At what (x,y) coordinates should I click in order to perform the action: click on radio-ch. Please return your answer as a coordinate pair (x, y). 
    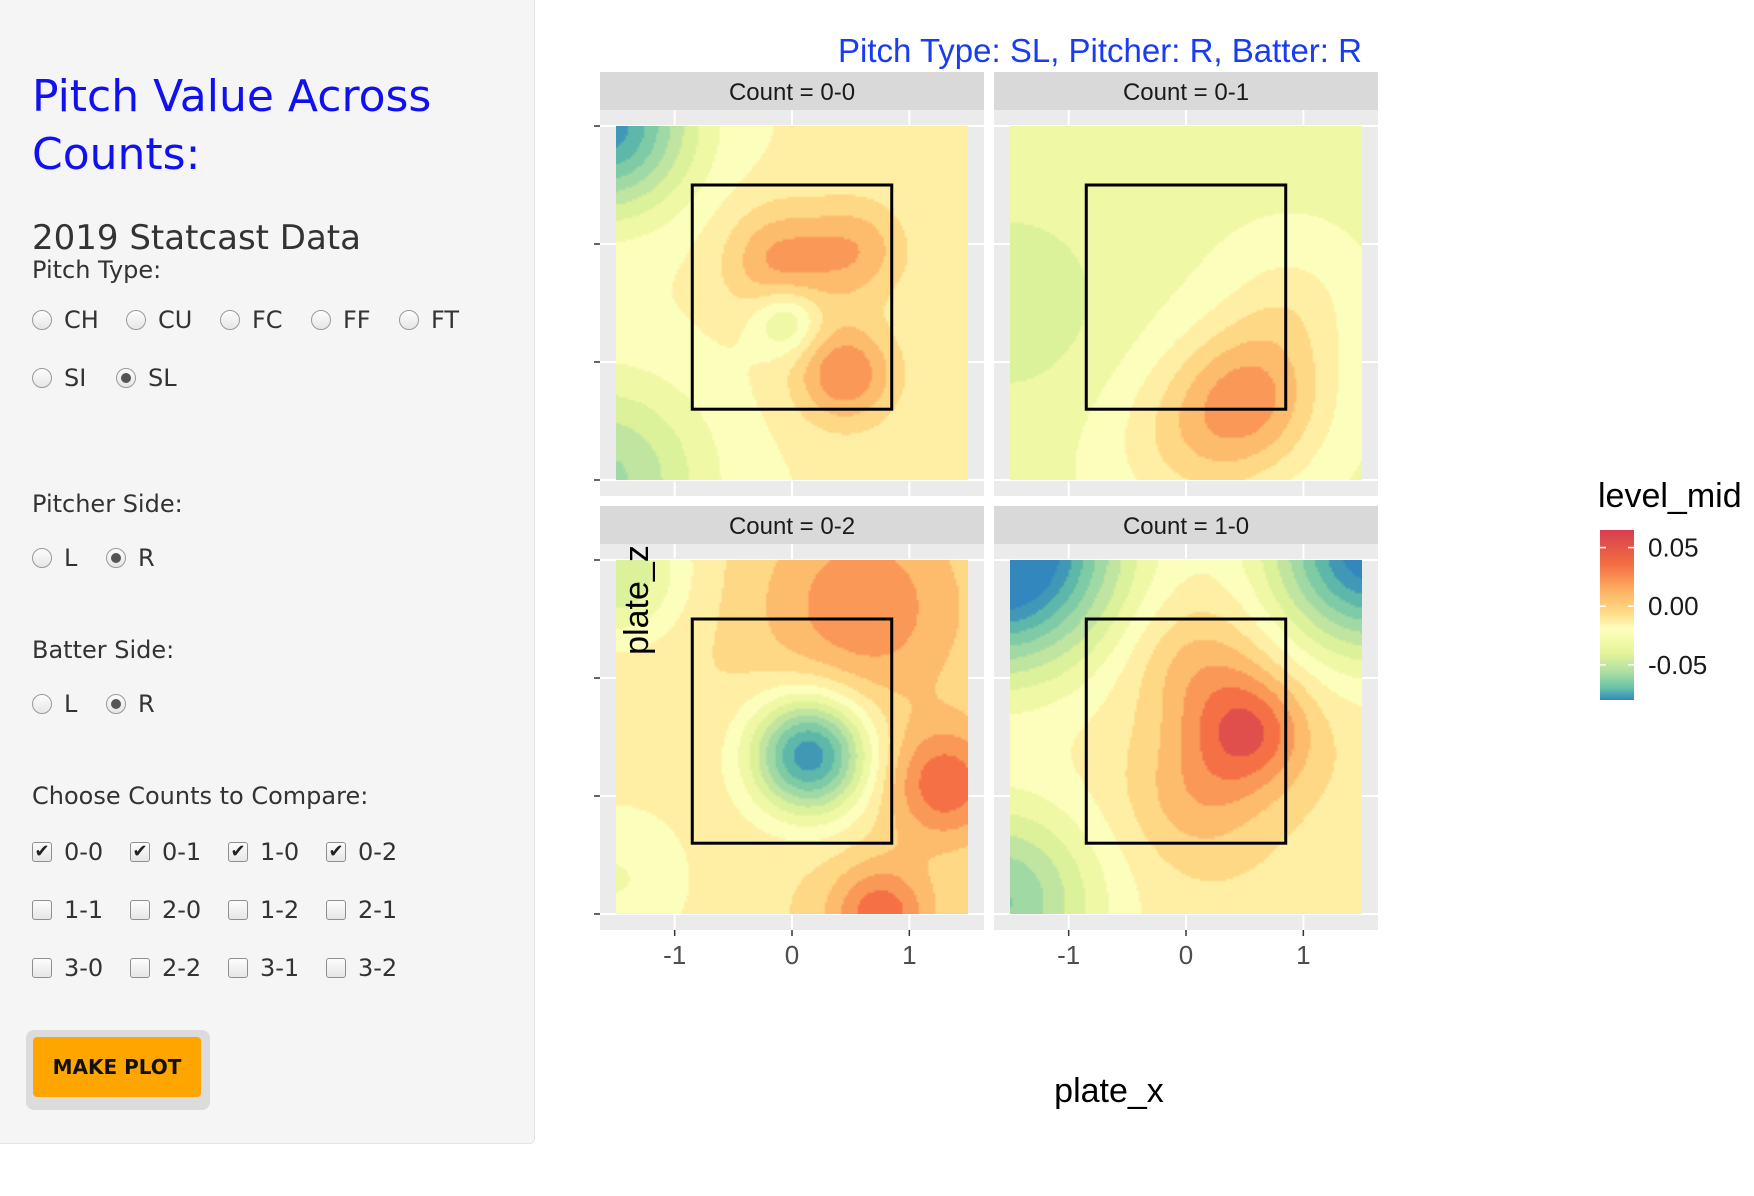
    Looking at the image, I should click on (42, 320).